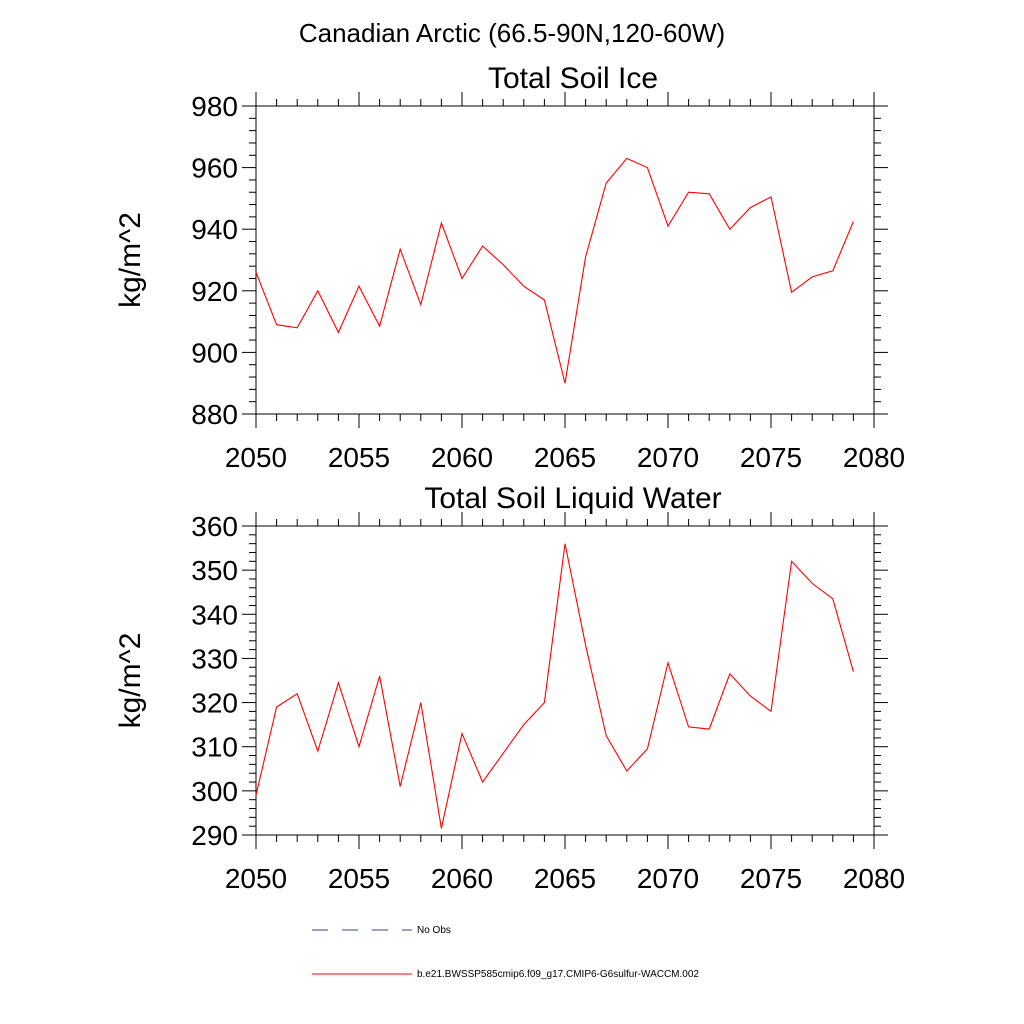  What do you see at coordinates (214, 791) in the screenshot?
I see `y-tick-label: 300` at bounding box center [214, 791].